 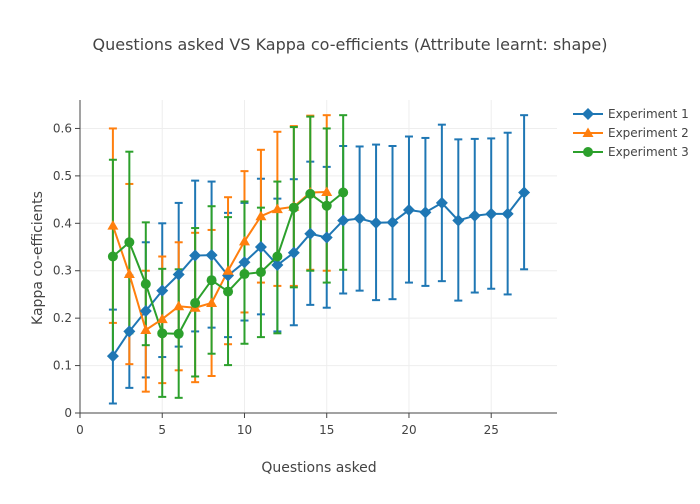 I want to click on y-tick-label: 0.6, so click(x=62, y=128).